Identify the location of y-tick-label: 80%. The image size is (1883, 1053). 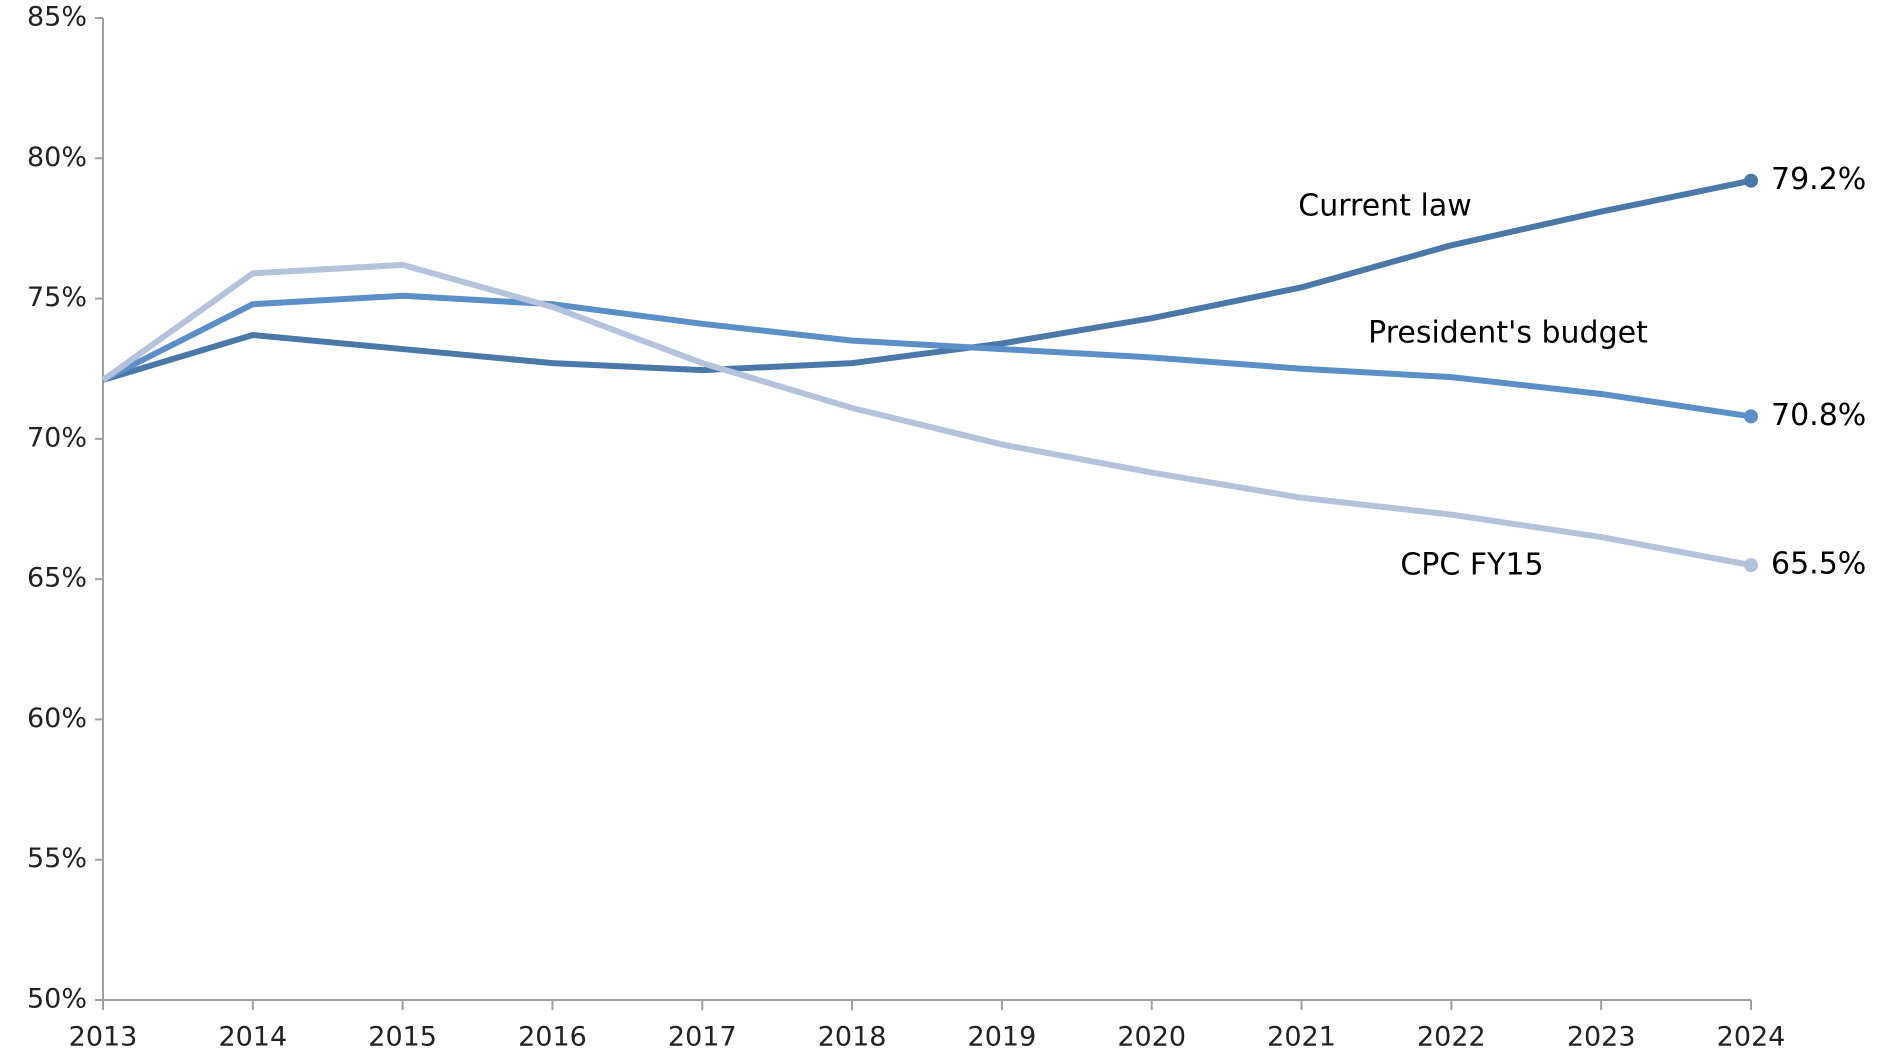
(57, 157).